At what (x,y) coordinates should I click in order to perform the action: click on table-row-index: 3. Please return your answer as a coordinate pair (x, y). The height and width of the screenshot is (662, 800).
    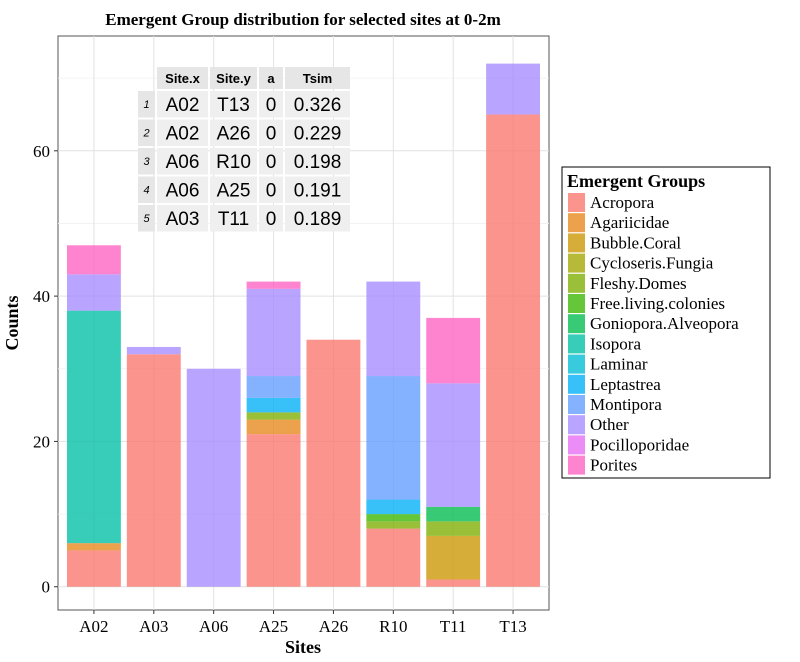
    Looking at the image, I should click on (146, 162).